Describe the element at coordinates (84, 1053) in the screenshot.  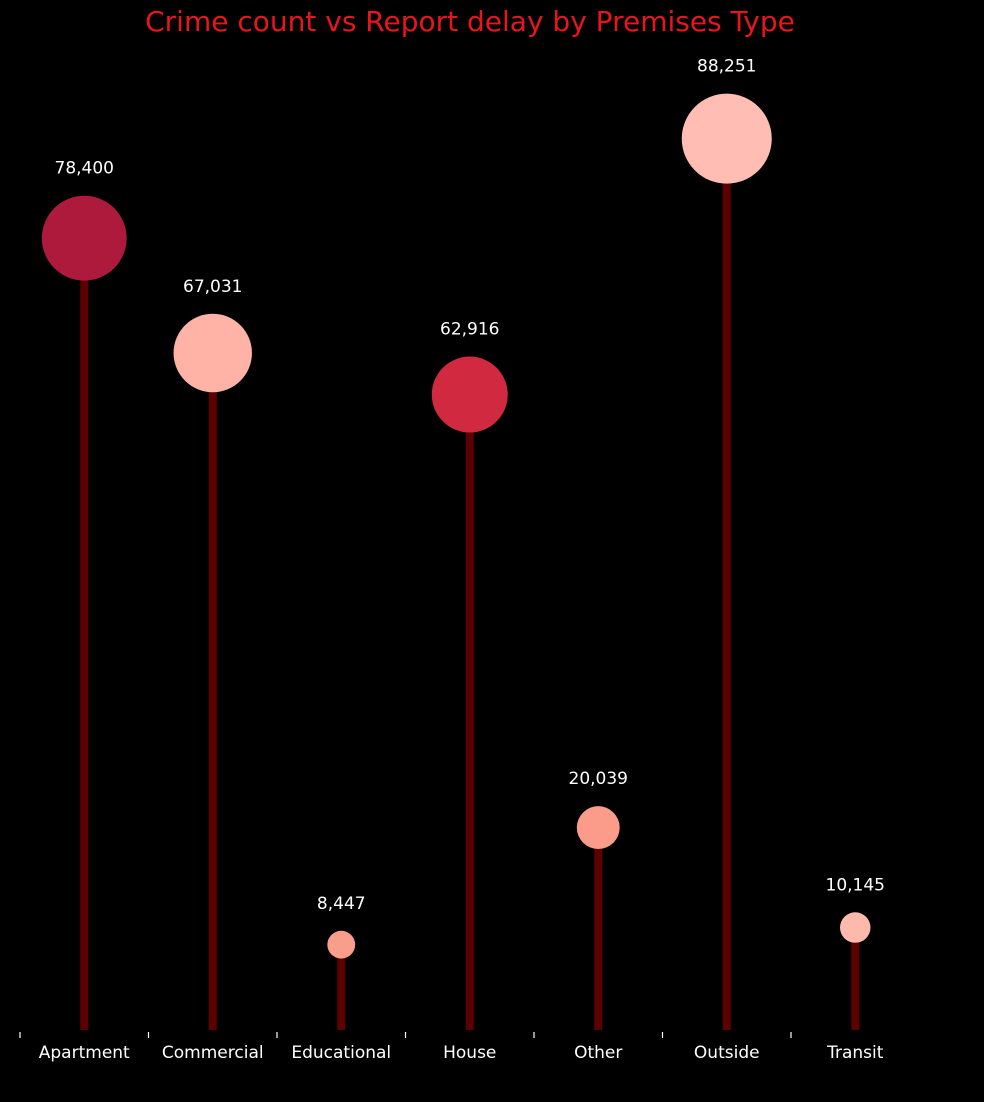
I see `x-tick-label: Apartment` at that location.